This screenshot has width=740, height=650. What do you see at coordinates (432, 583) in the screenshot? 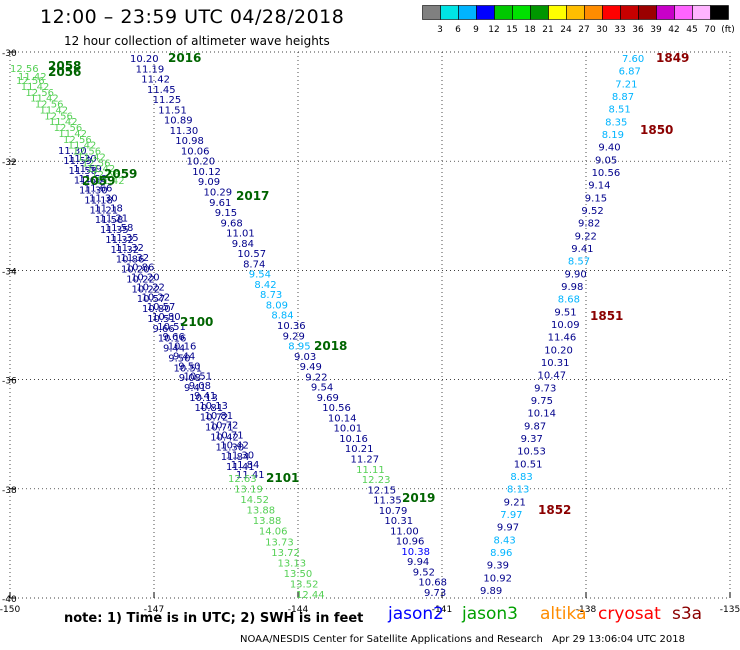
I see `track-2016-value: 10.68` at bounding box center [432, 583].